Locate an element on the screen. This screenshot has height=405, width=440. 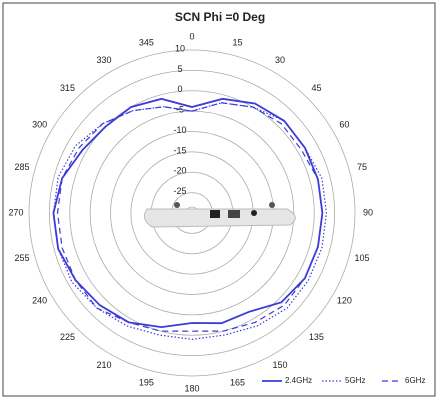
angle-label: 165 is located at coordinates (237, 382).